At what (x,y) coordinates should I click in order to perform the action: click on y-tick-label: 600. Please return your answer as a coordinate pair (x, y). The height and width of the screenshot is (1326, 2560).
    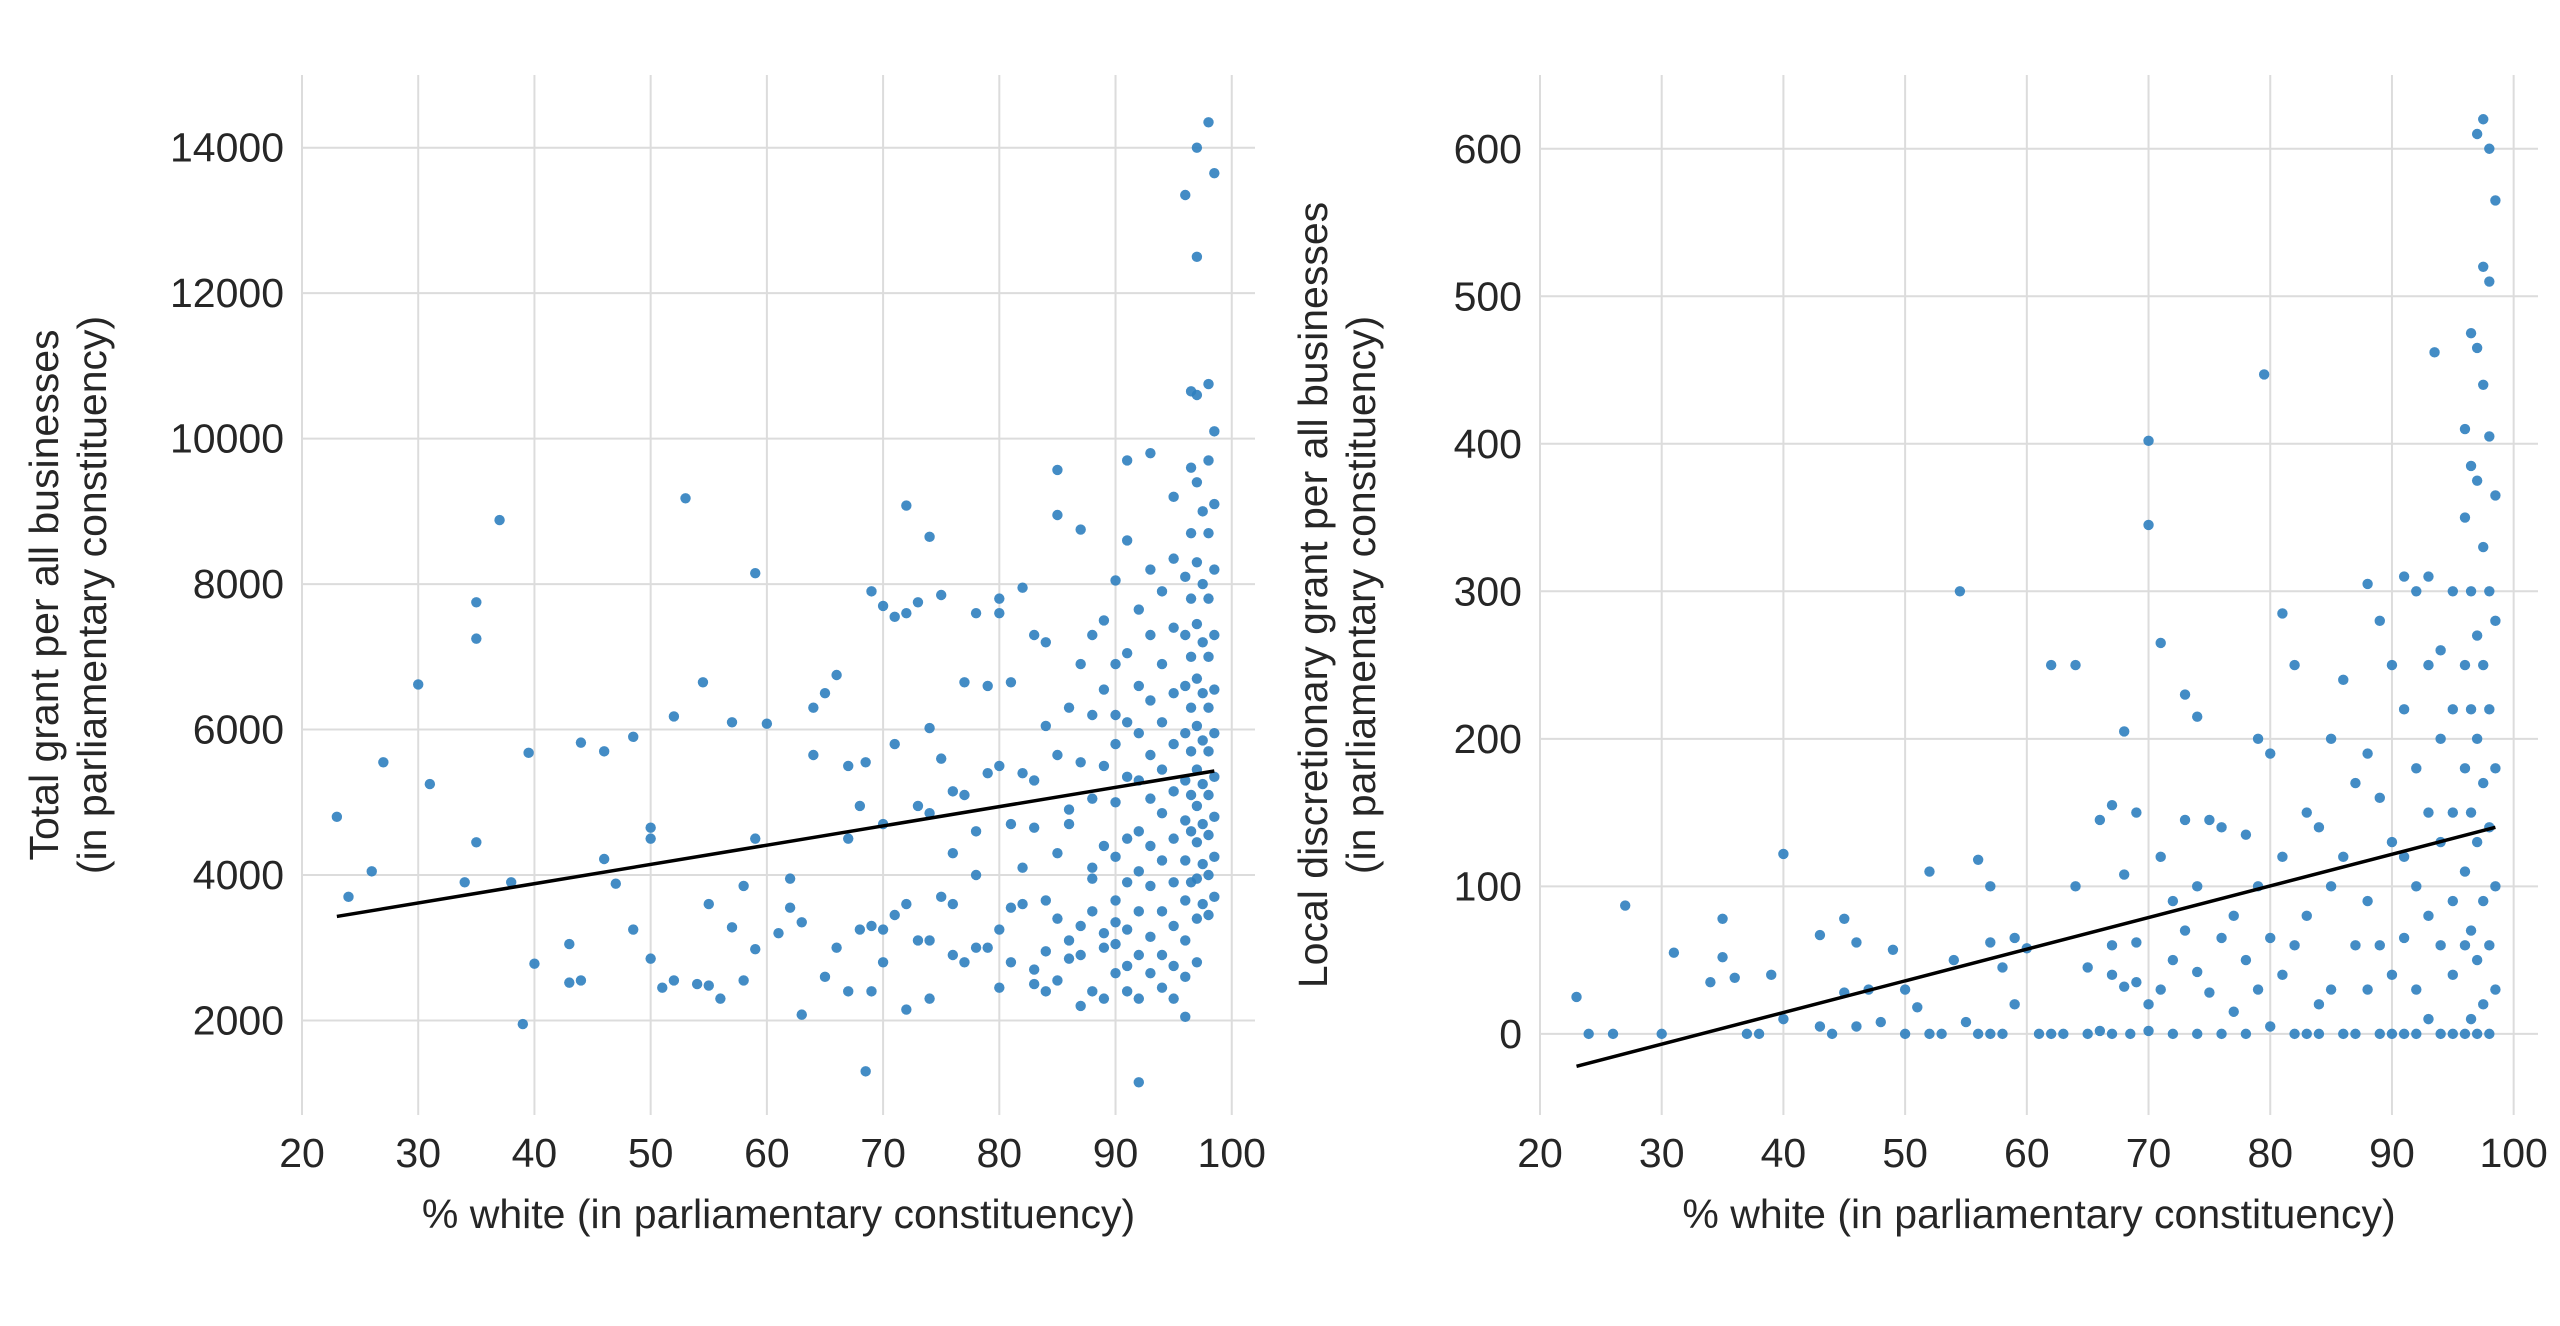
    Looking at the image, I should click on (1488, 149).